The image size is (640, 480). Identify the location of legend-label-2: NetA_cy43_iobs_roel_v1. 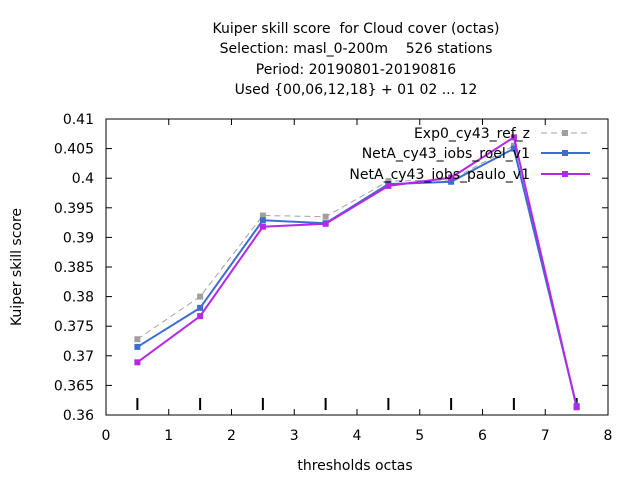
(446, 154).